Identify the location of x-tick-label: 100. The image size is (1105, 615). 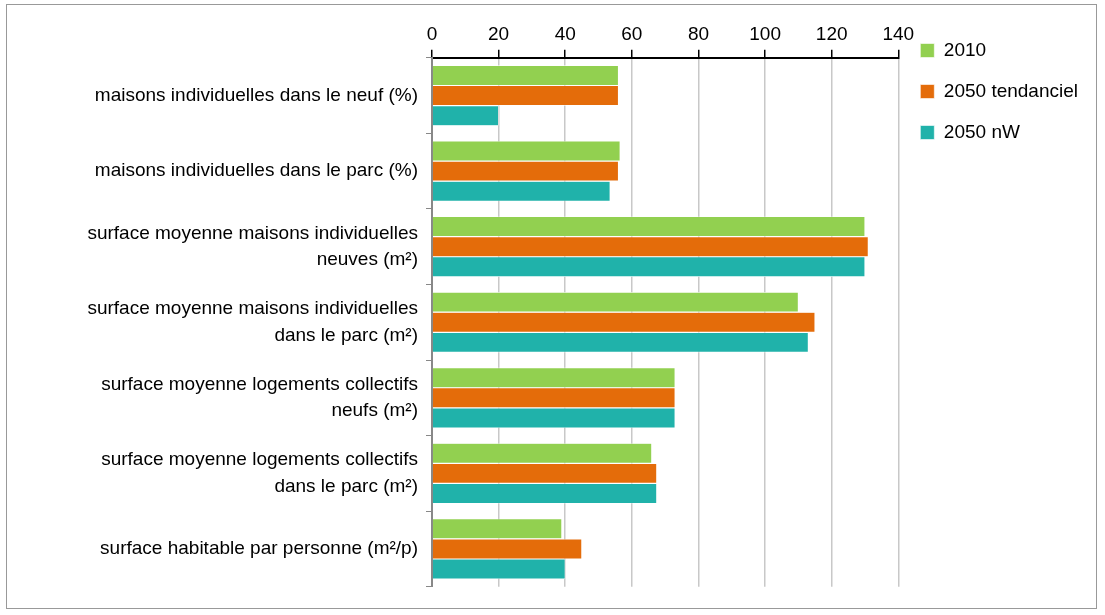
(765, 33).